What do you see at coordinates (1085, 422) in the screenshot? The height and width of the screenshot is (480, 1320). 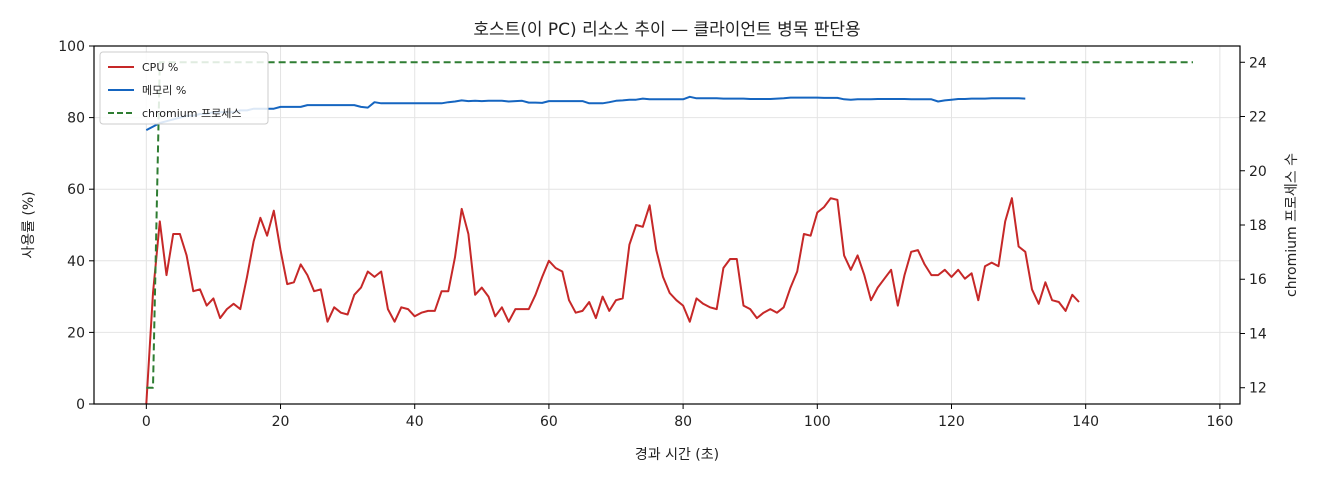 I see `x-tick-label: 140` at bounding box center [1085, 422].